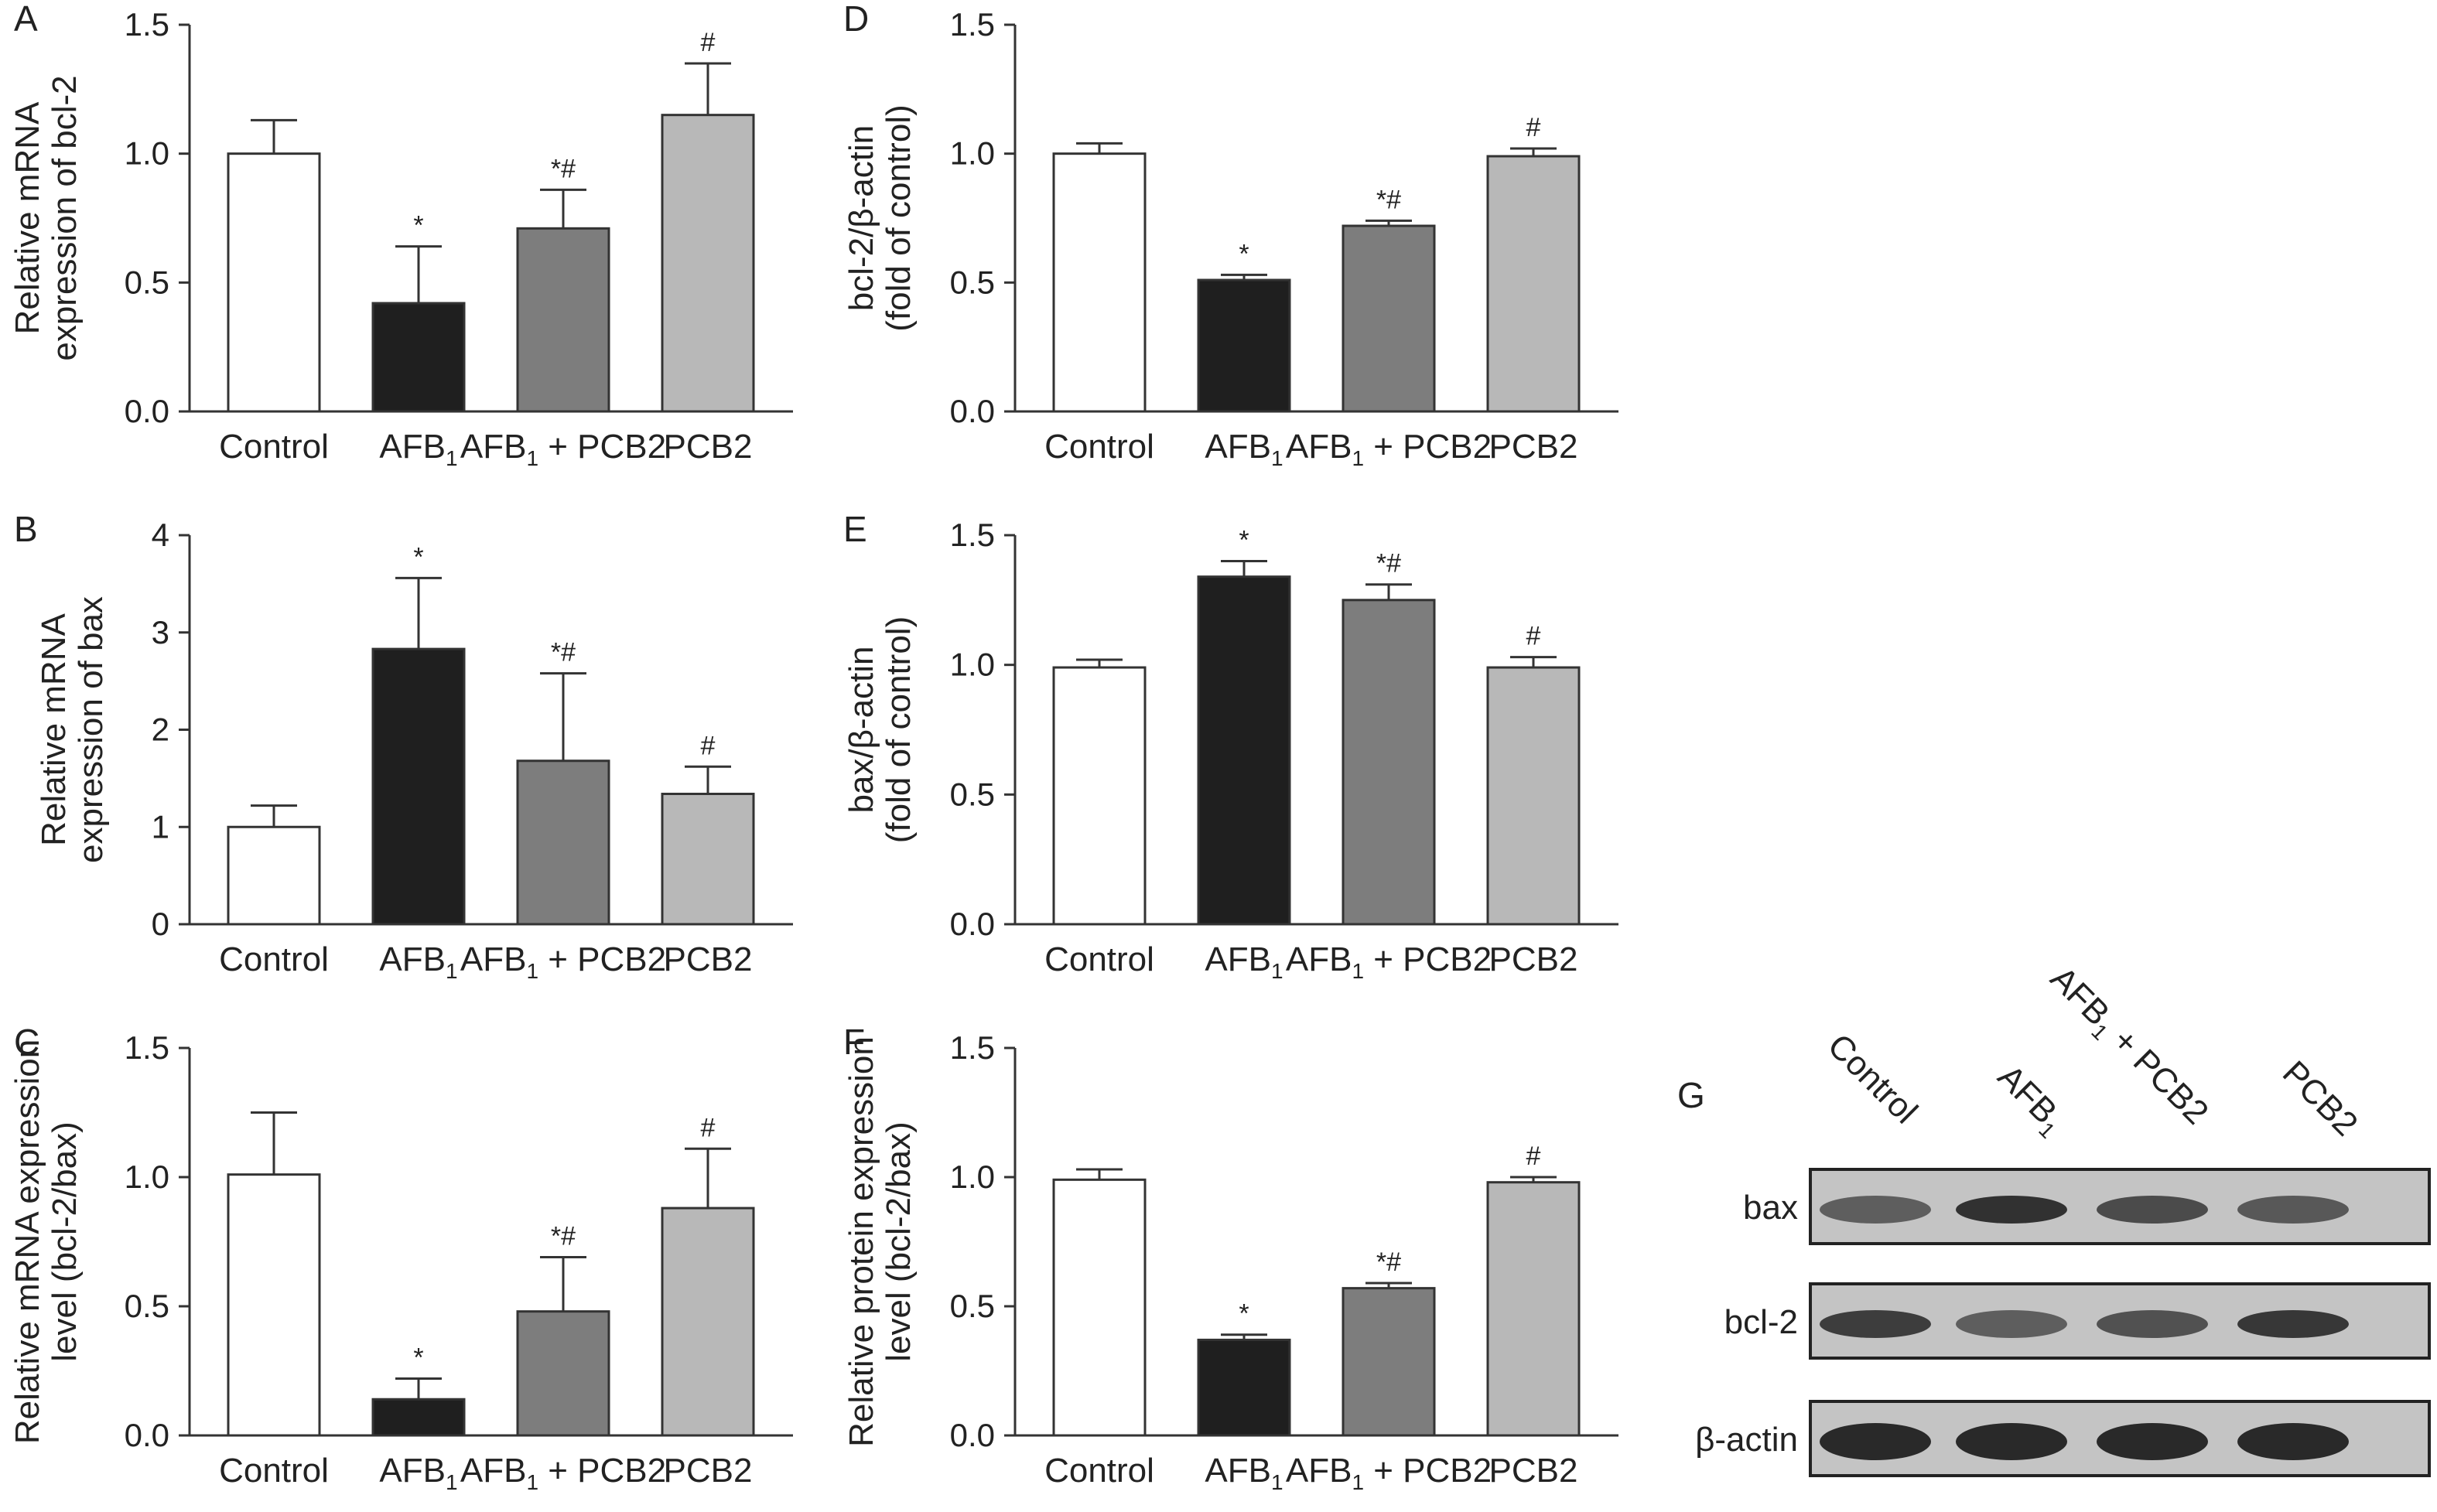 This screenshot has width=2437, height=1512. I want to click on y-tick-label: 1, so click(160, 826).